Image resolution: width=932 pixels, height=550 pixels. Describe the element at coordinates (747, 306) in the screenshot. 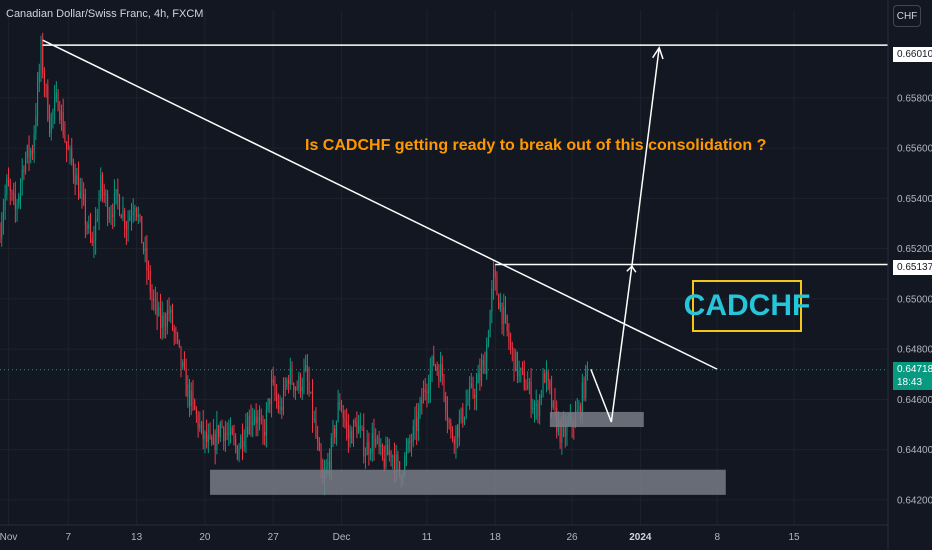

I see `symbol-badge: CADCHF` at that location.